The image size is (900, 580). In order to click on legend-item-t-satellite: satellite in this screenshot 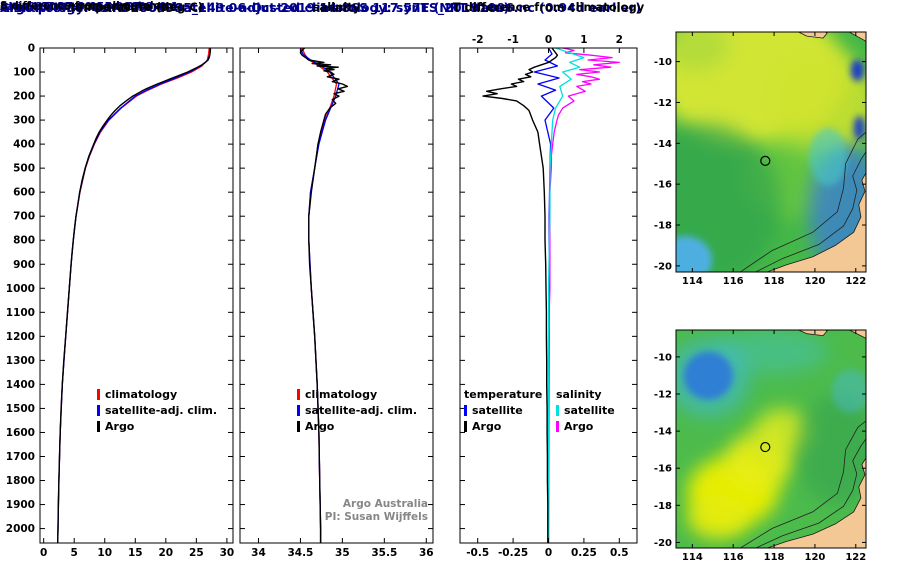, I will do `click(503, 410)`.